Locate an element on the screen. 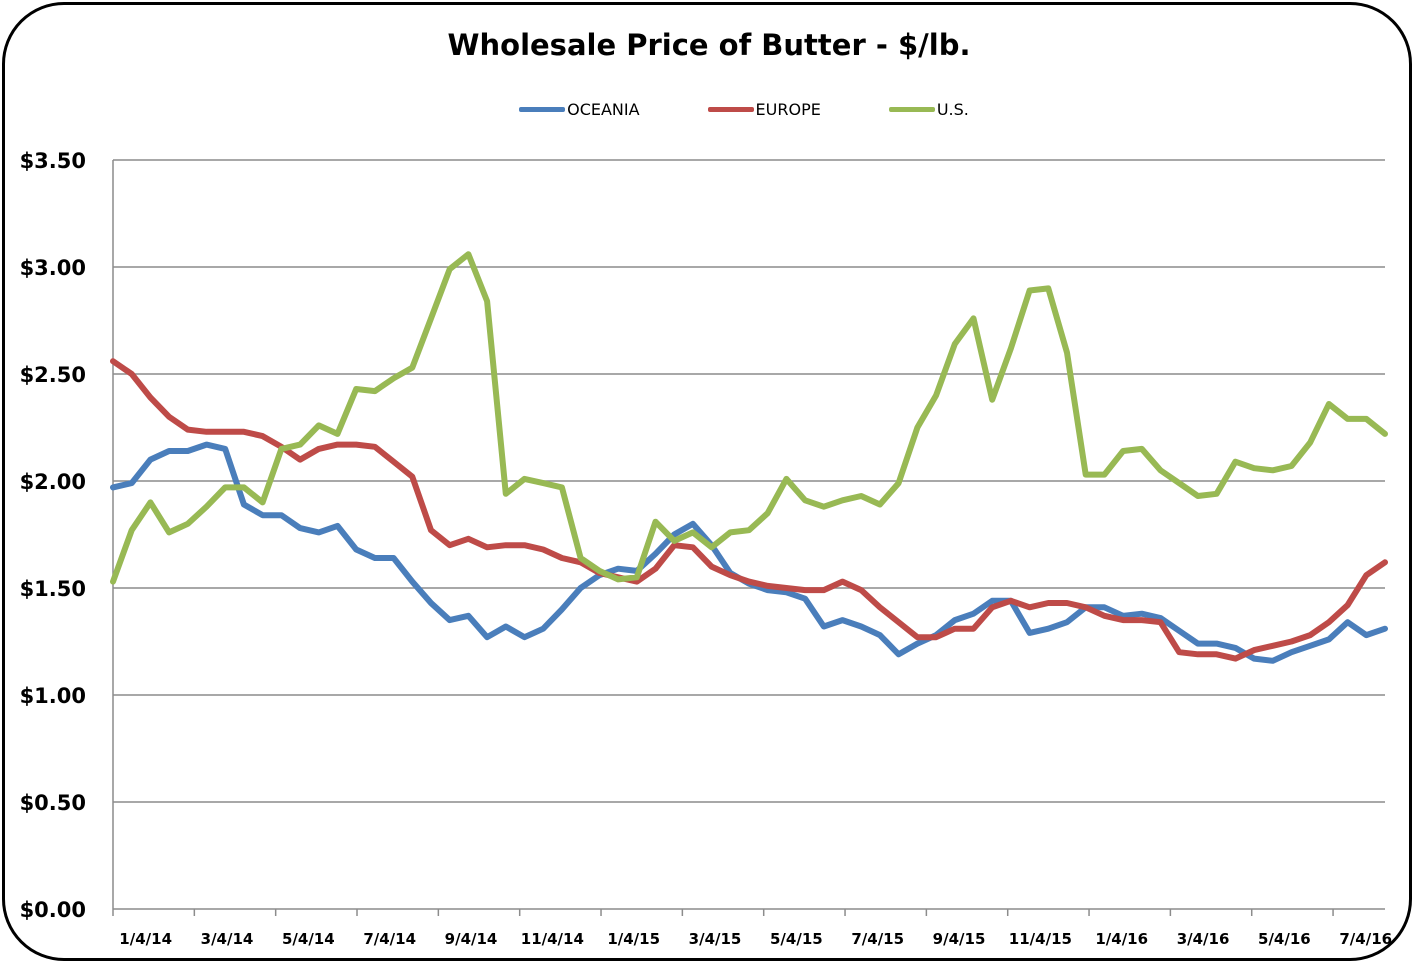 The height and width of the screenshot is (967, 1418). x-tick-label: 5/4/14 is located at coordinates (308, 939).